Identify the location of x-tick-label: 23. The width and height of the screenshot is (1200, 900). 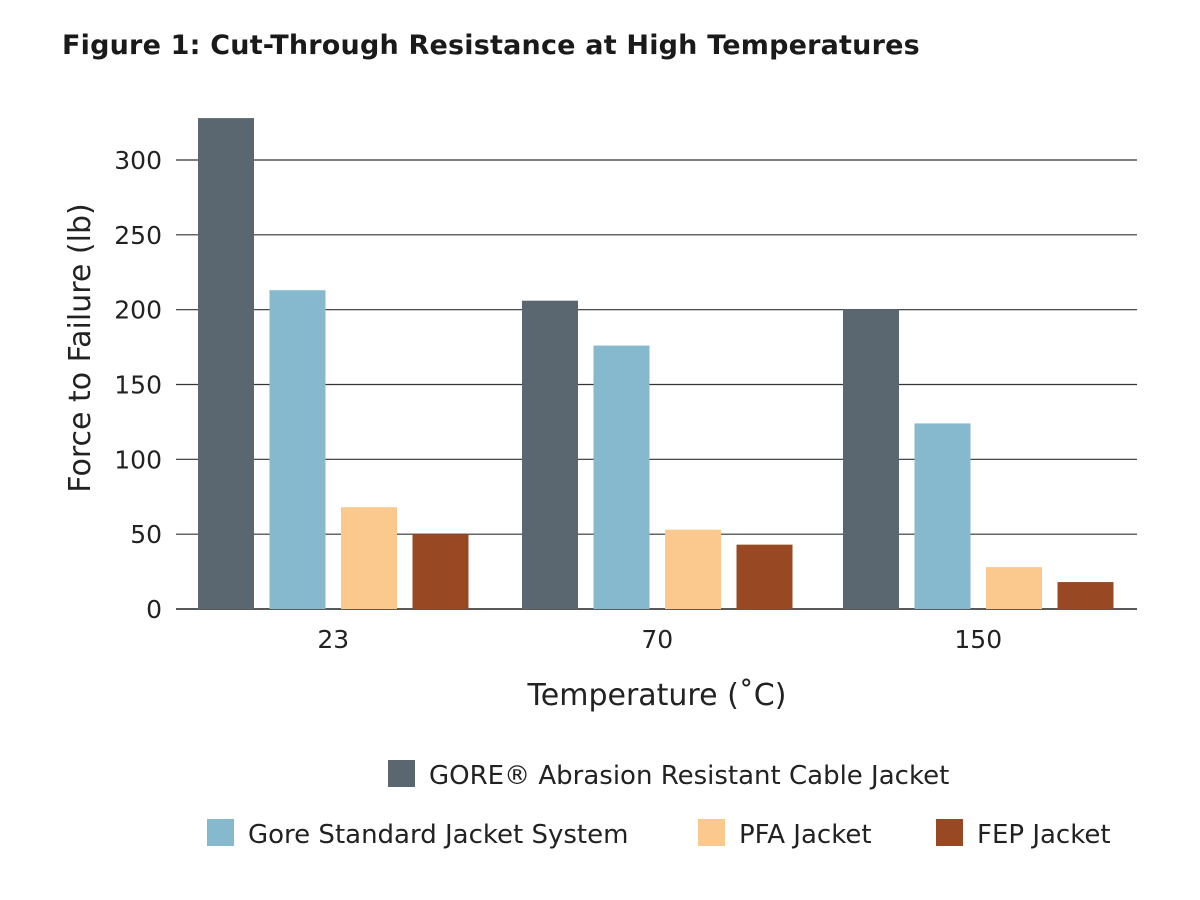
(333, 639).